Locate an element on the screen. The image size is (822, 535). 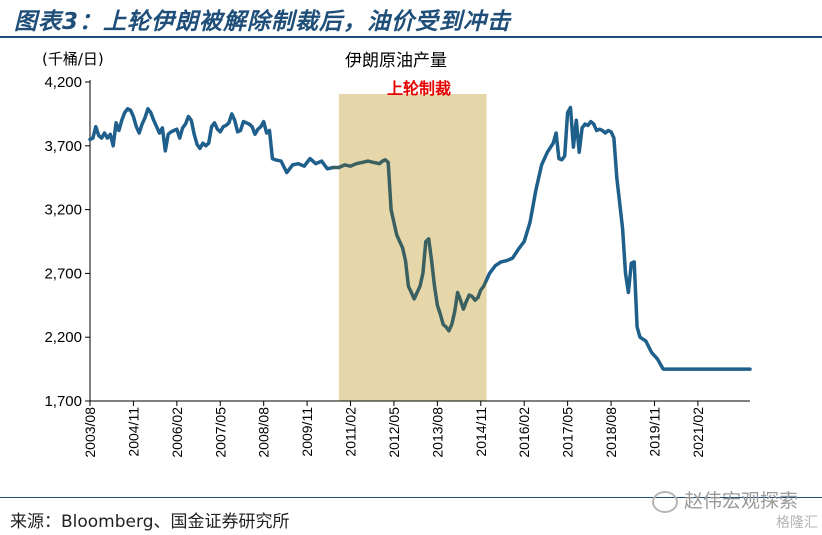
footer-rule is located at coordinates (411, 497).